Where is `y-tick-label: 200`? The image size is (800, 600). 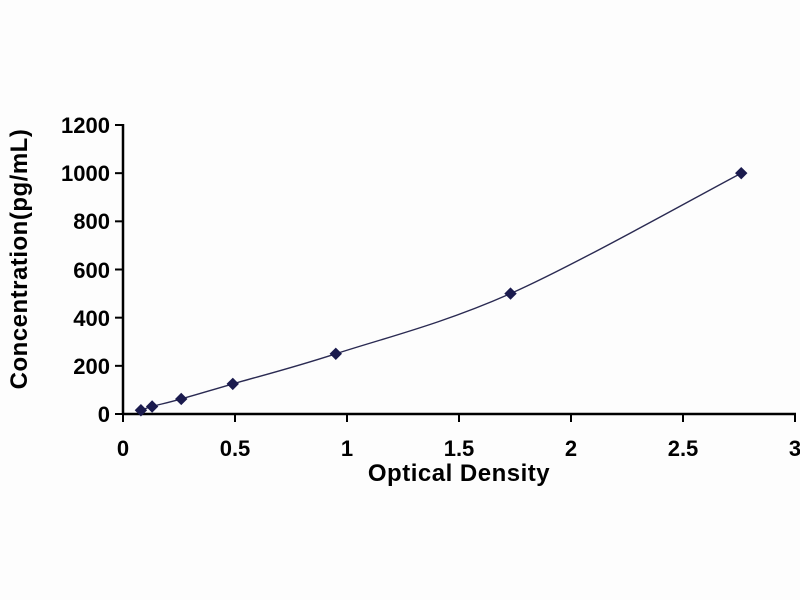 y-tick-label: 200 is located at coordinates (91, 366).